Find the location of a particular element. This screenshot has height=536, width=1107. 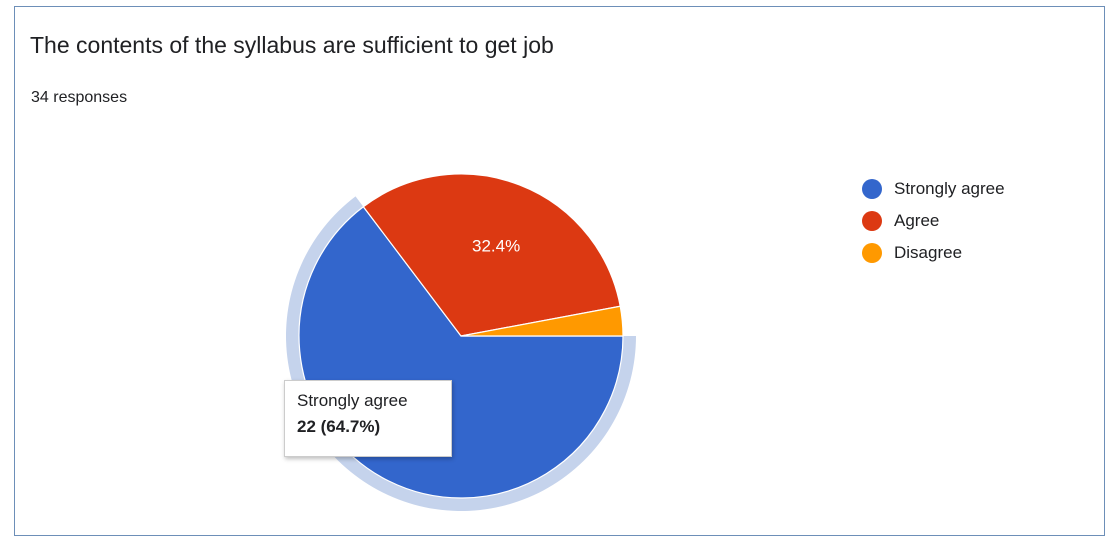

legend-swatch-agree is located at coordinates (872, 221).